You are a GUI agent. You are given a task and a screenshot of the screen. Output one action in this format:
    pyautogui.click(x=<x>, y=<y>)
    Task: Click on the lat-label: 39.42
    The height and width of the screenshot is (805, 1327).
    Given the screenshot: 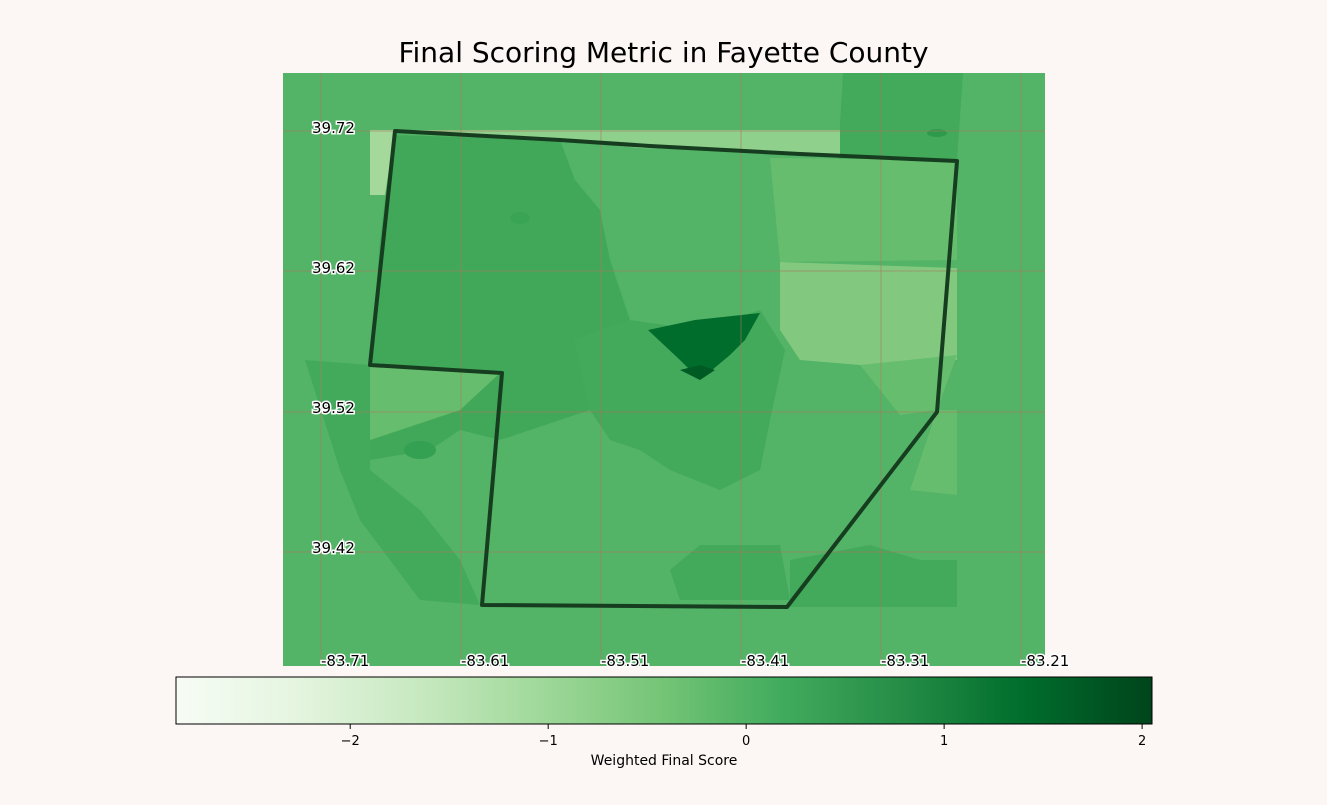 What is the action you would take?
    pyautogui.click(x=333, y=548)
    